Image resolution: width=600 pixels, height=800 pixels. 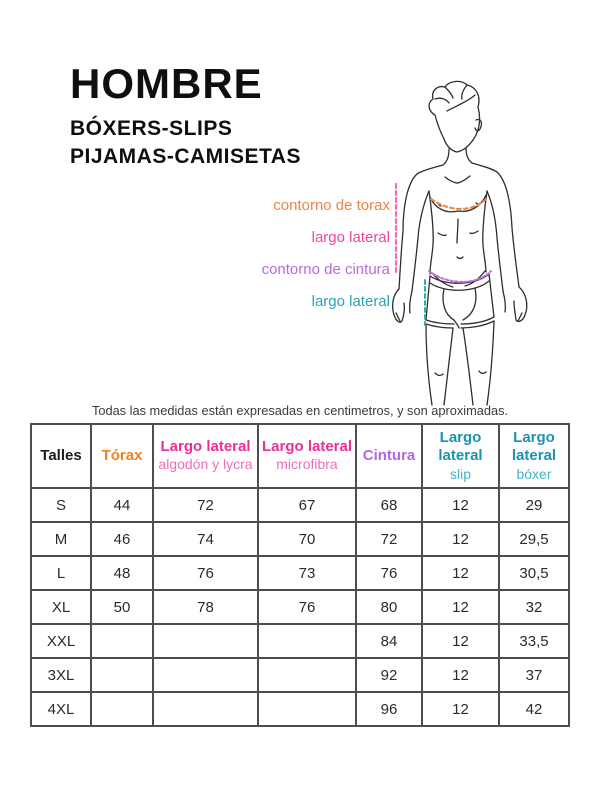 I want to click on column-header-4: Cintura, so click(x=389, y=456).